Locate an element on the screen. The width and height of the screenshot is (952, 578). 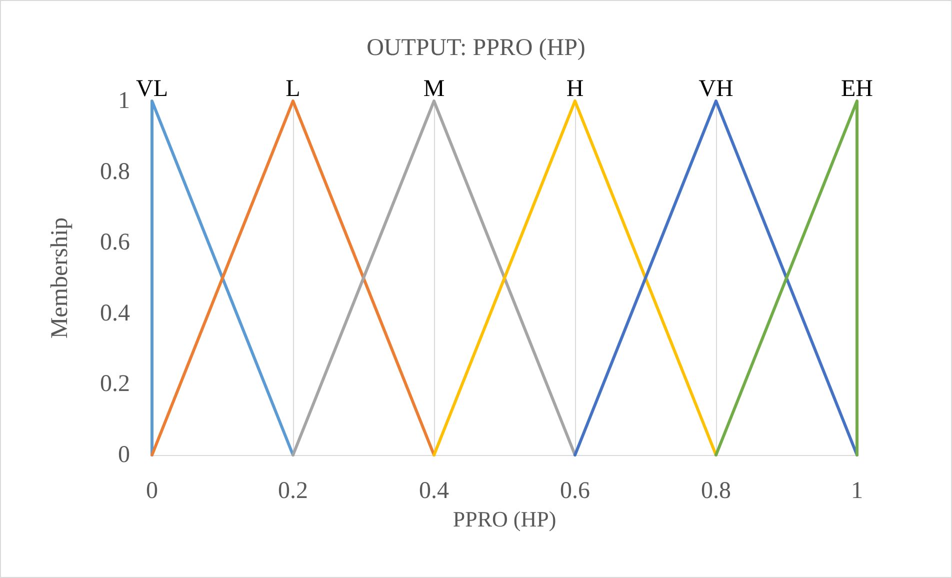
y-tick-label: 0.8 is located at coordinates (115, 171).